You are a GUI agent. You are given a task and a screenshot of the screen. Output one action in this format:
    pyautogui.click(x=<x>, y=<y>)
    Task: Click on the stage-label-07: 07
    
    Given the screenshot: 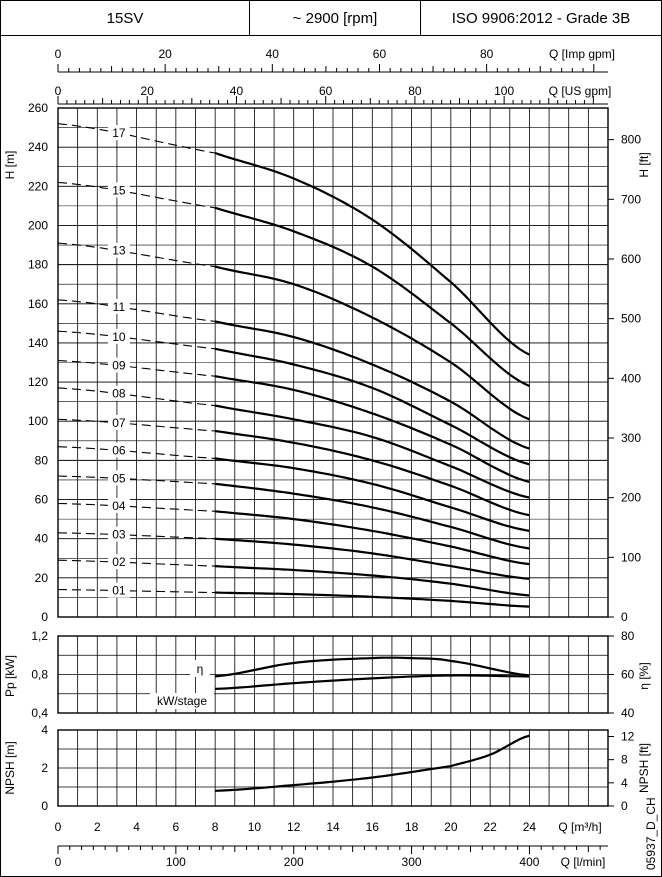 What is the action you would take?
    pyautogui.click(x=119, y=423)
    